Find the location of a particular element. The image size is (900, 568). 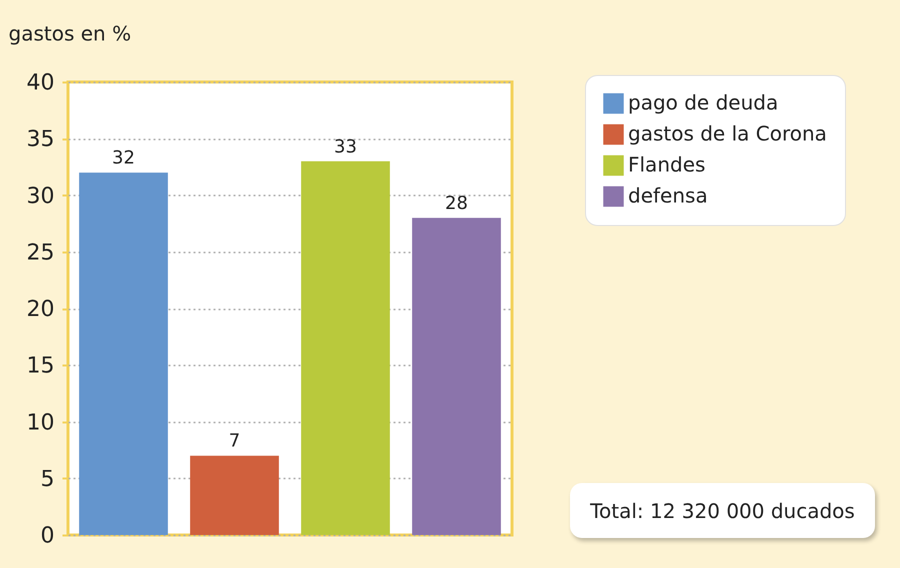

y-tick-label: 0 is located at coordinates (47, 536).